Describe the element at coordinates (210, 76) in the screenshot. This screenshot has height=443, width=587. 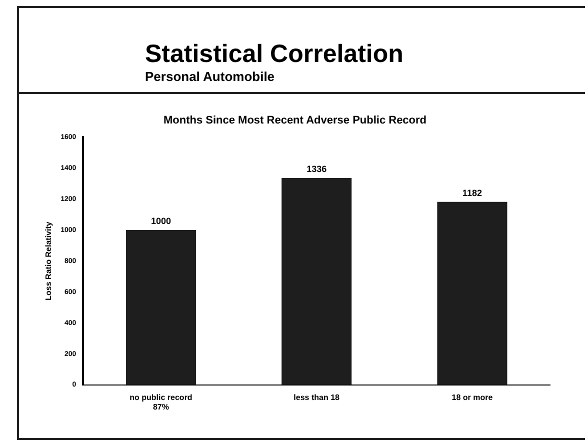
I see `chart-subtitle: Personal Automobile` at that location.